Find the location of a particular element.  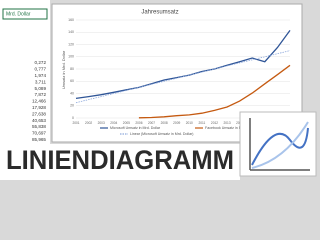

x-tick-label: 2009 is located at coordinates (176, 123).